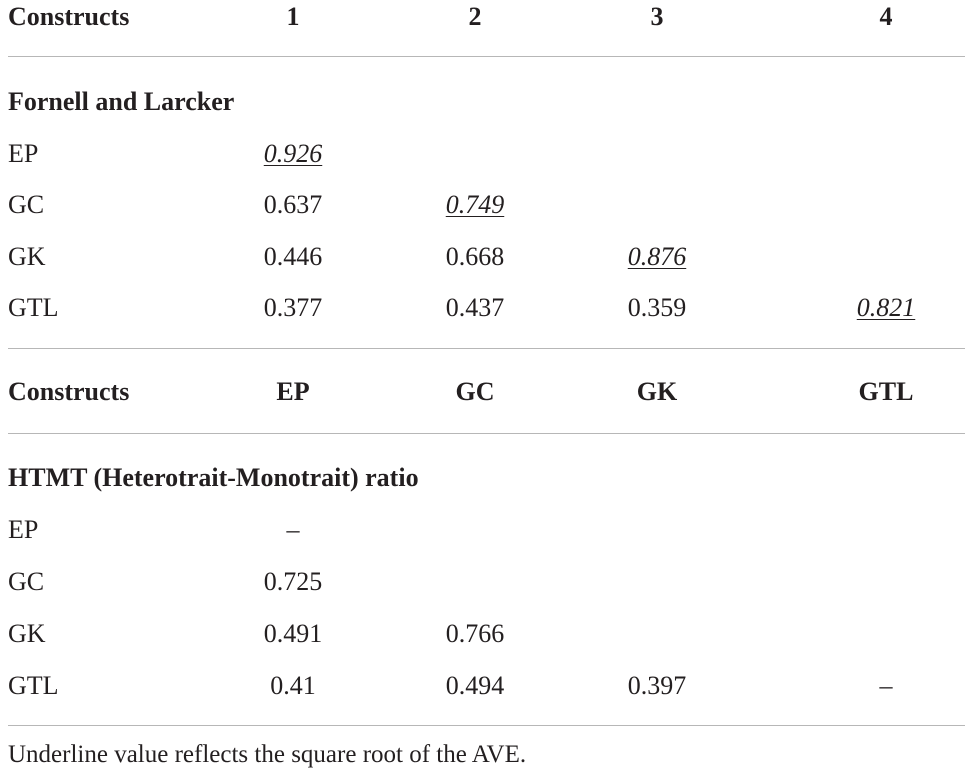  Describe the element at coordinates (657, 307) in the screenshot. I see `table-cell: 0.359` at that location.